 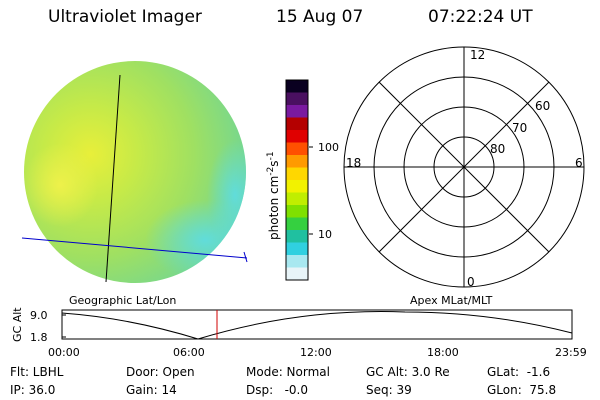 I want to click on polar-panel-label: Apex MLat/MLT, so click(x=451, y=300).